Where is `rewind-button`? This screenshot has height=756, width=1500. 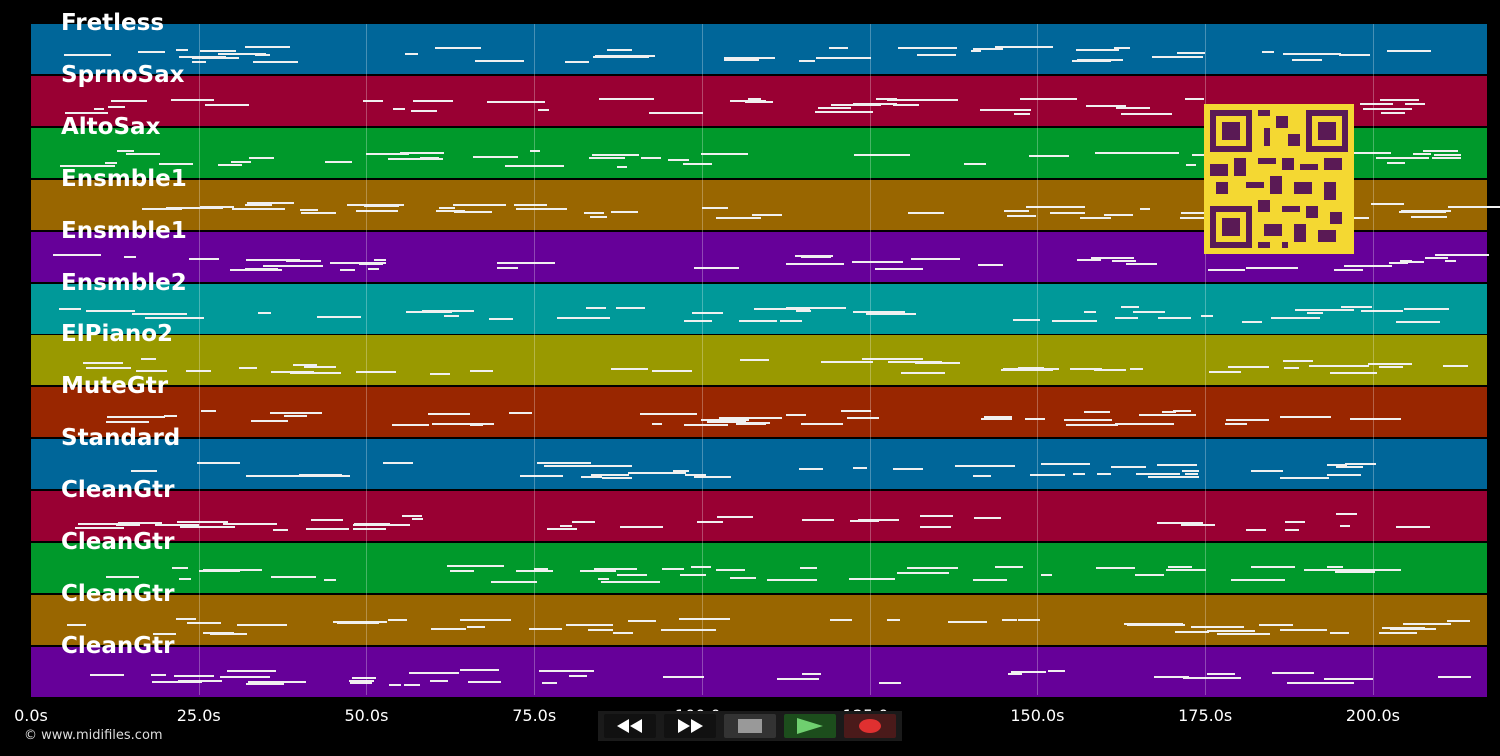 rewind-button is located at coordinates (630, 726).